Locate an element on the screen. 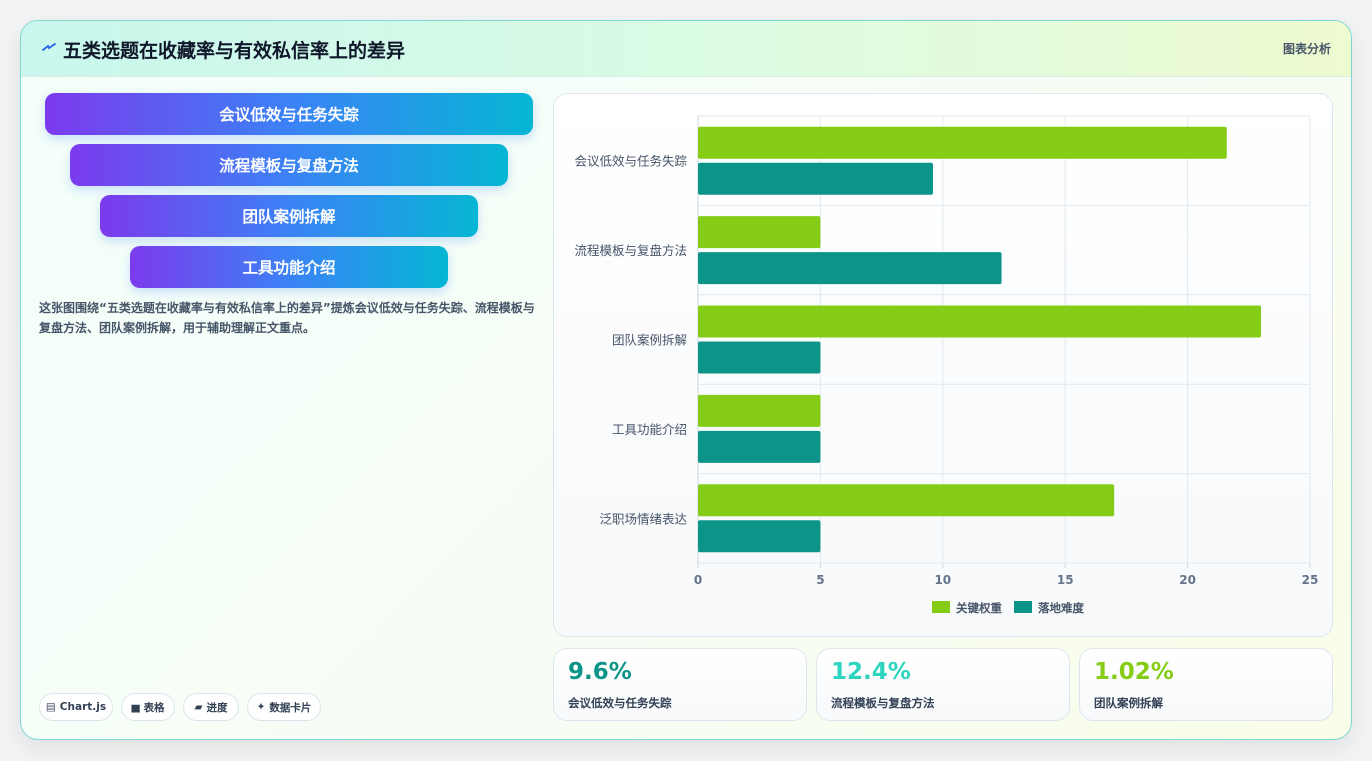 This screenshot has height=761, width=1372. sparkle-icon: ✦ is located at coordinates (261, 707).